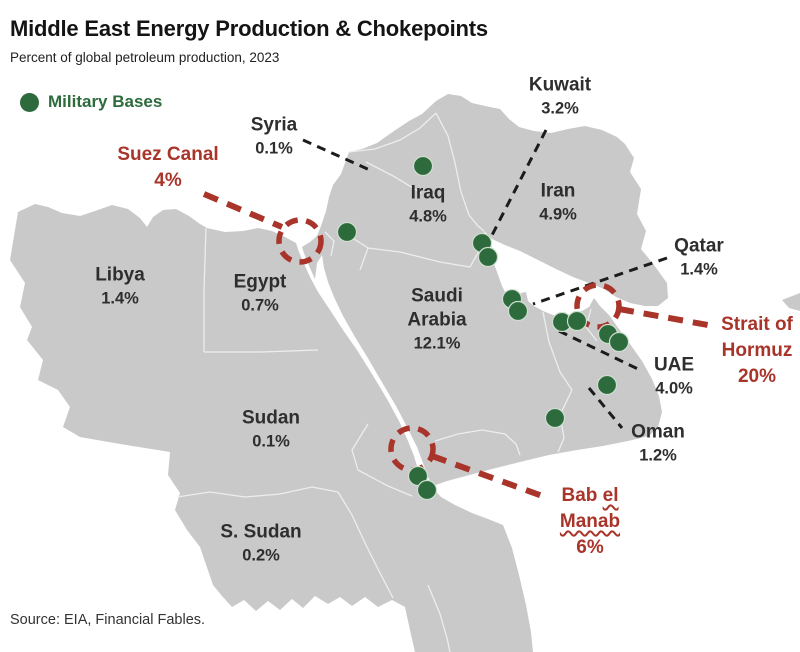 The image size is (800, 652). I want to click on military-base-legend-icon, so click(29, 102).